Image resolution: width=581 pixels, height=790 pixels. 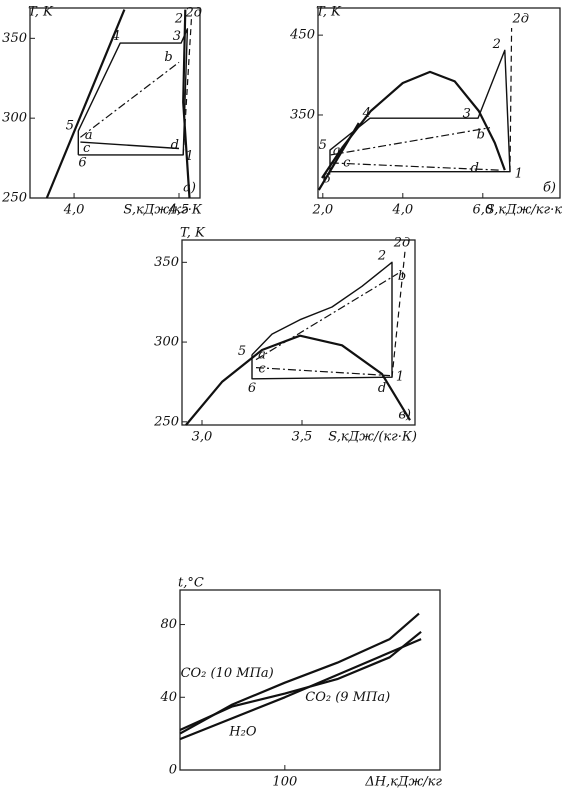 What do you see at coordinates (168, 697) in the screenshot?
I see `y-tick-label: 40` at bounding box center [168, 697].